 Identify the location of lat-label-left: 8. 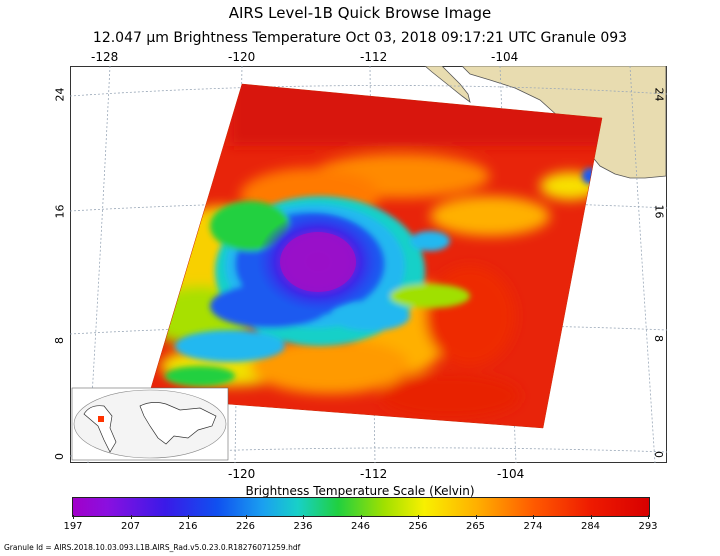
(59, 340).